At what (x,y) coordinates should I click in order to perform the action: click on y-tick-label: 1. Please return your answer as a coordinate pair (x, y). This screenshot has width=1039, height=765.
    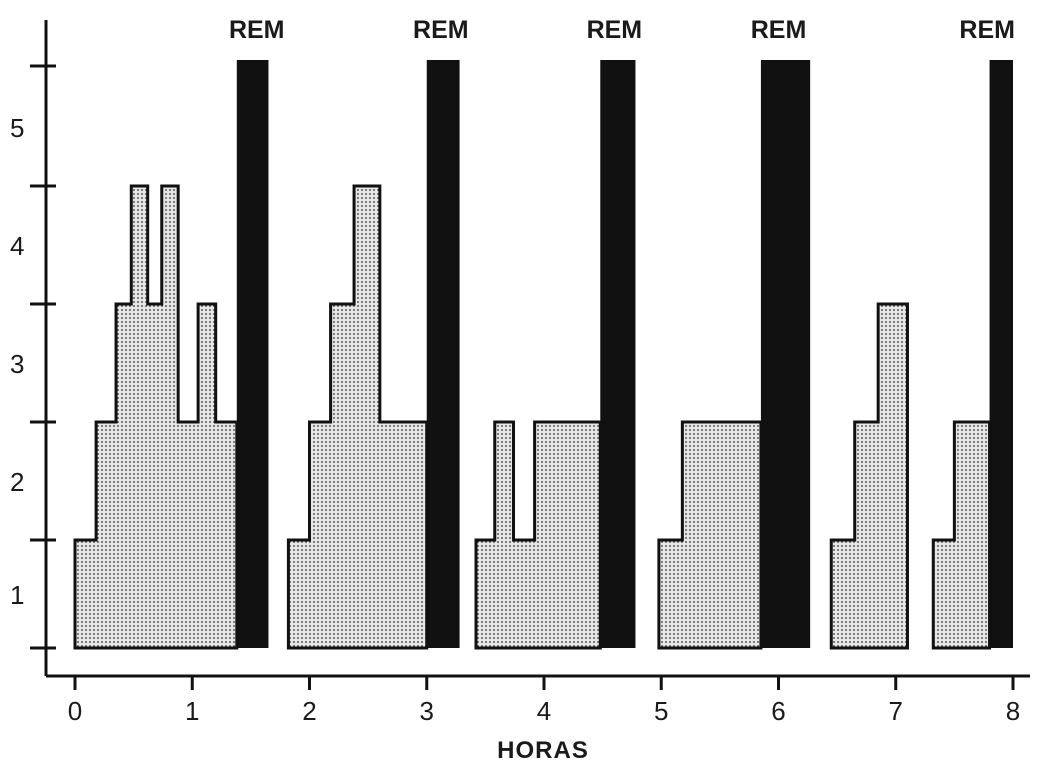
    Looking at the image, I should click on (17, 595).